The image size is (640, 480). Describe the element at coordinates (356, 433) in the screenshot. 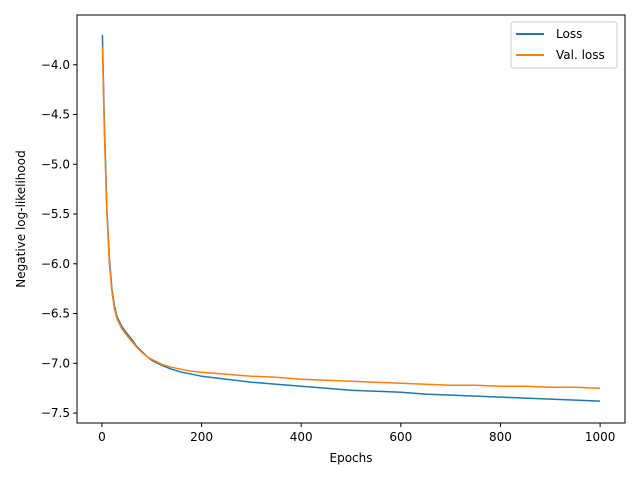

I see `x-axis-ticks: 0 200 400 600 800 1000` at that location.